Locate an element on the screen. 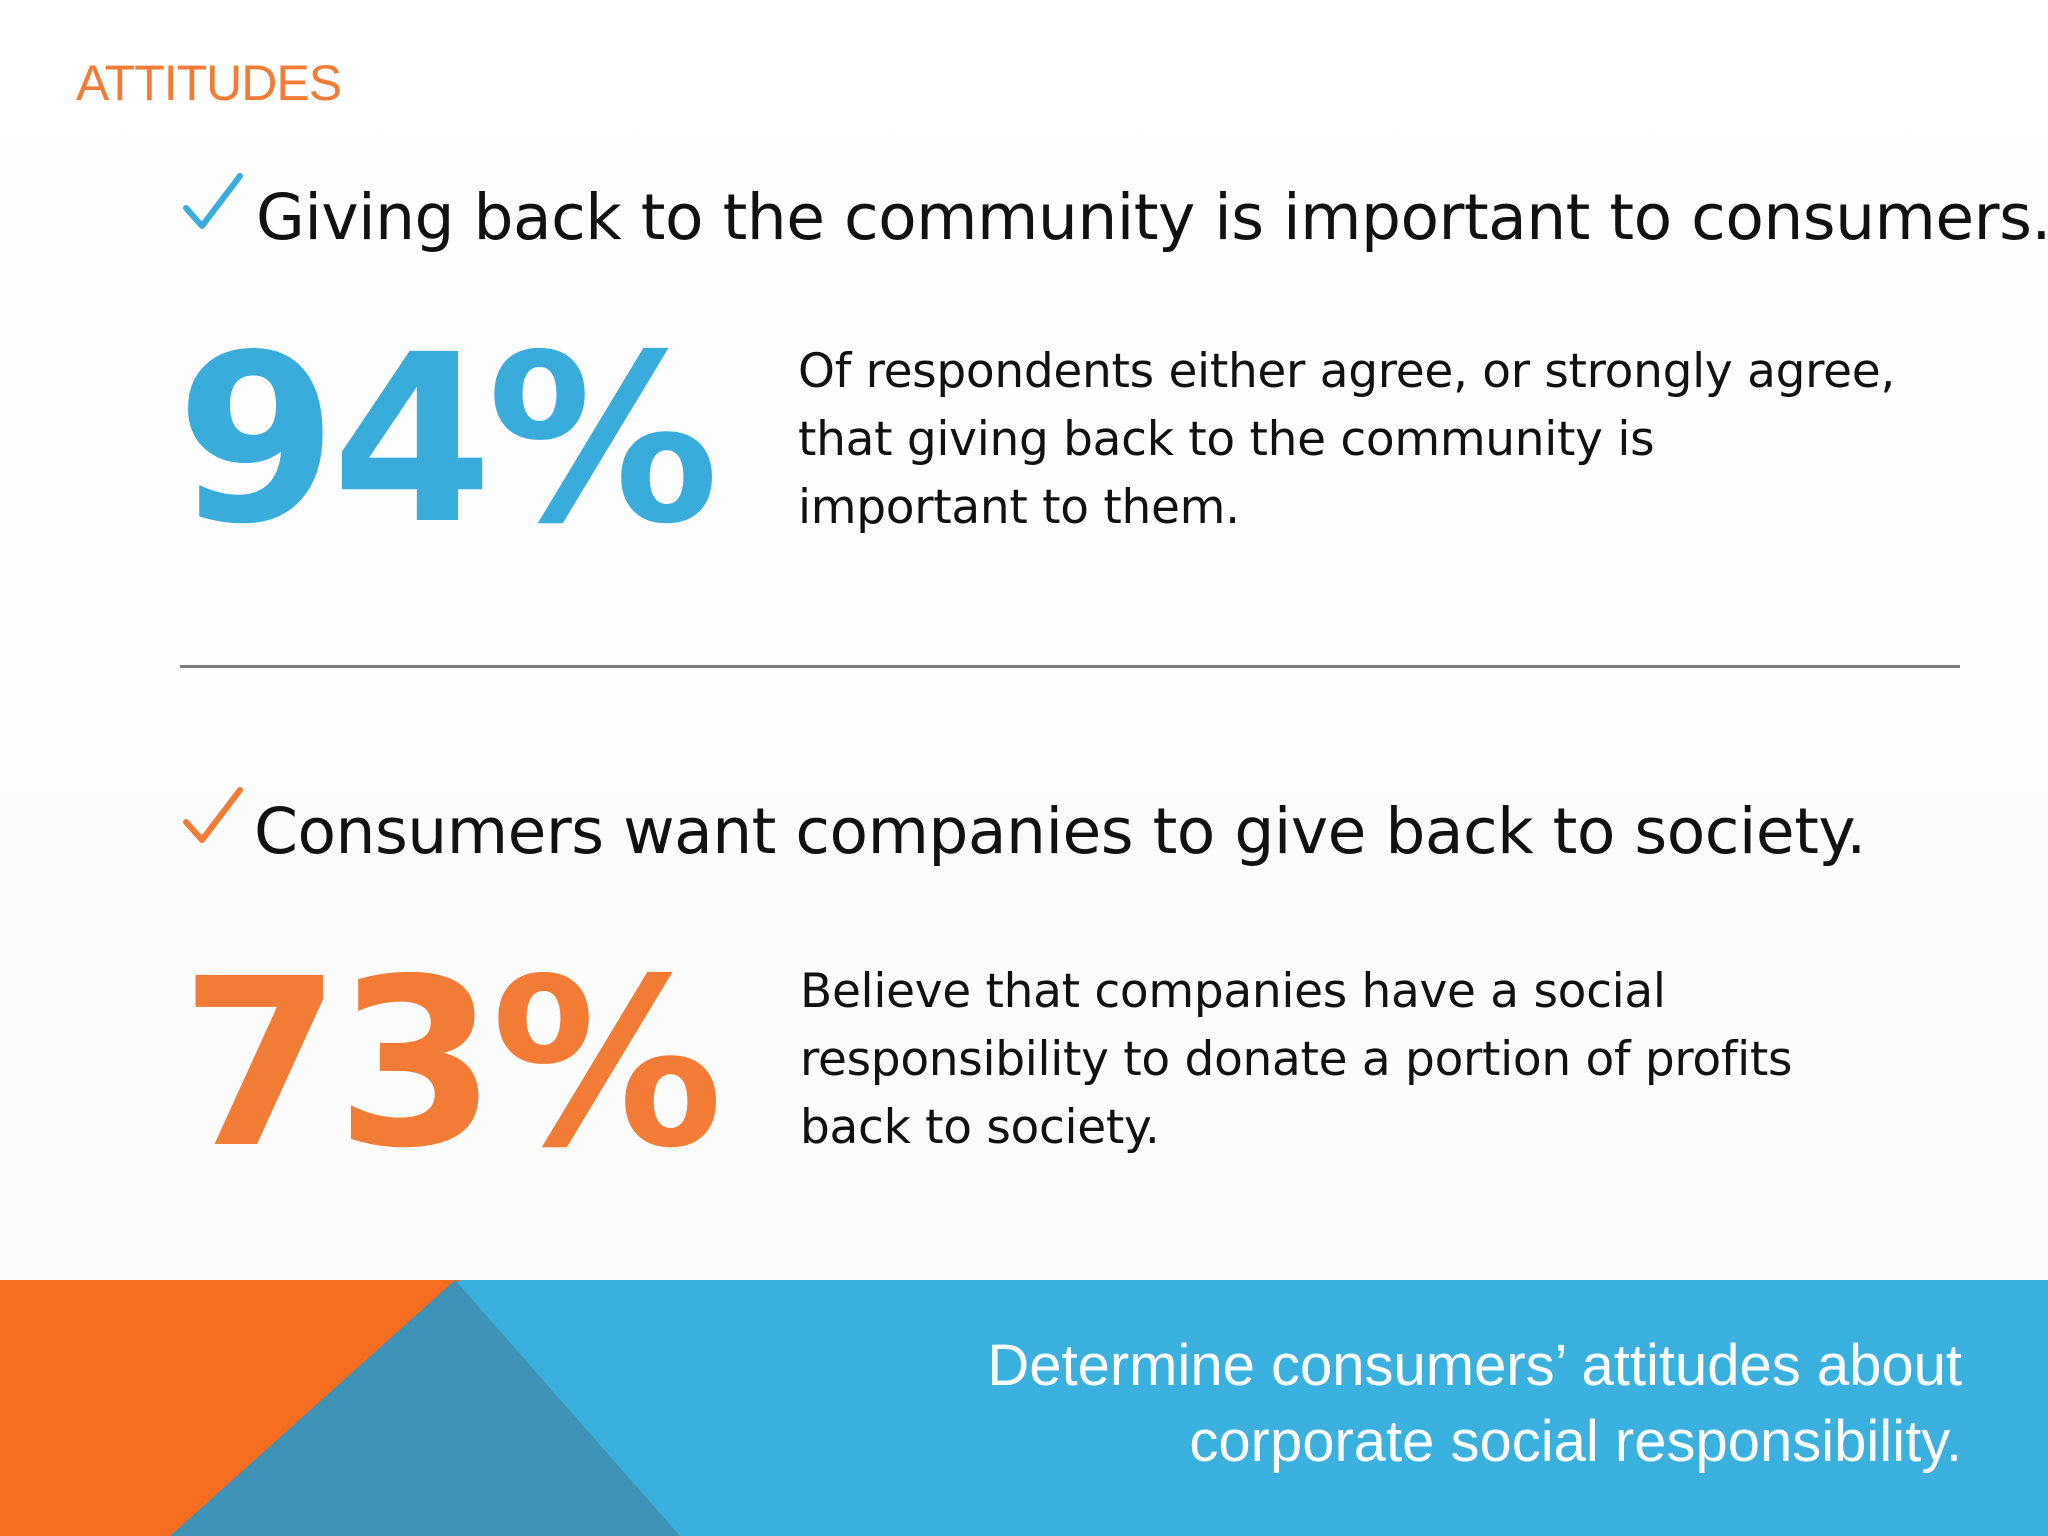  stat-73-percent: 73% is located at coordinates (451, 1064).